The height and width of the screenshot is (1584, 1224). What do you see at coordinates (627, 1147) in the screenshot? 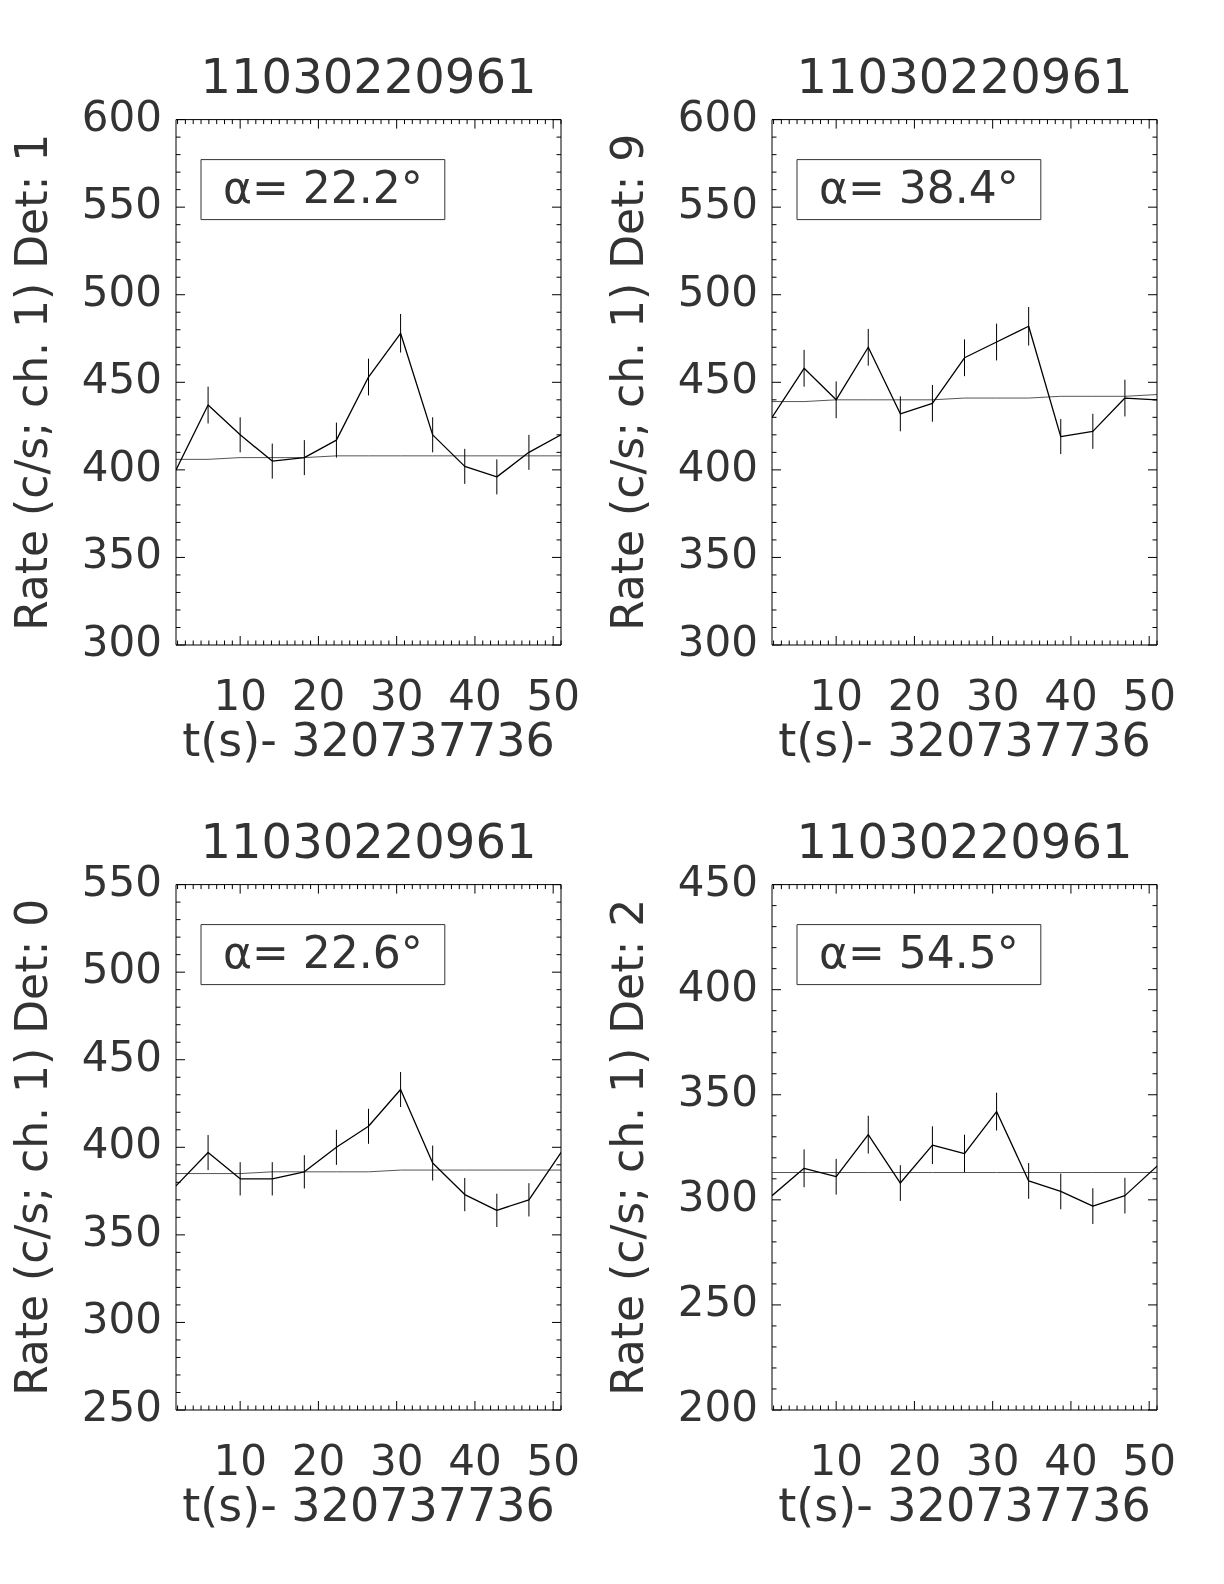
I see `y-axis-title: Rate (c/s; ch. 1) Det: 2` at bounding box center [627, 1147].